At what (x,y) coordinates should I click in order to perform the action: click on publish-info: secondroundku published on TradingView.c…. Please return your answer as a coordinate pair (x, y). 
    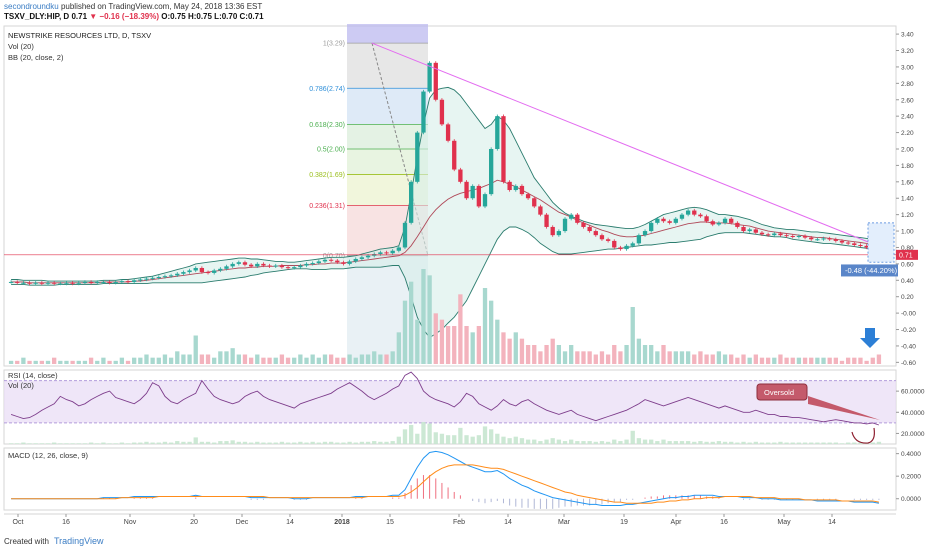
    Looking at the image, I should click on (133, 6).